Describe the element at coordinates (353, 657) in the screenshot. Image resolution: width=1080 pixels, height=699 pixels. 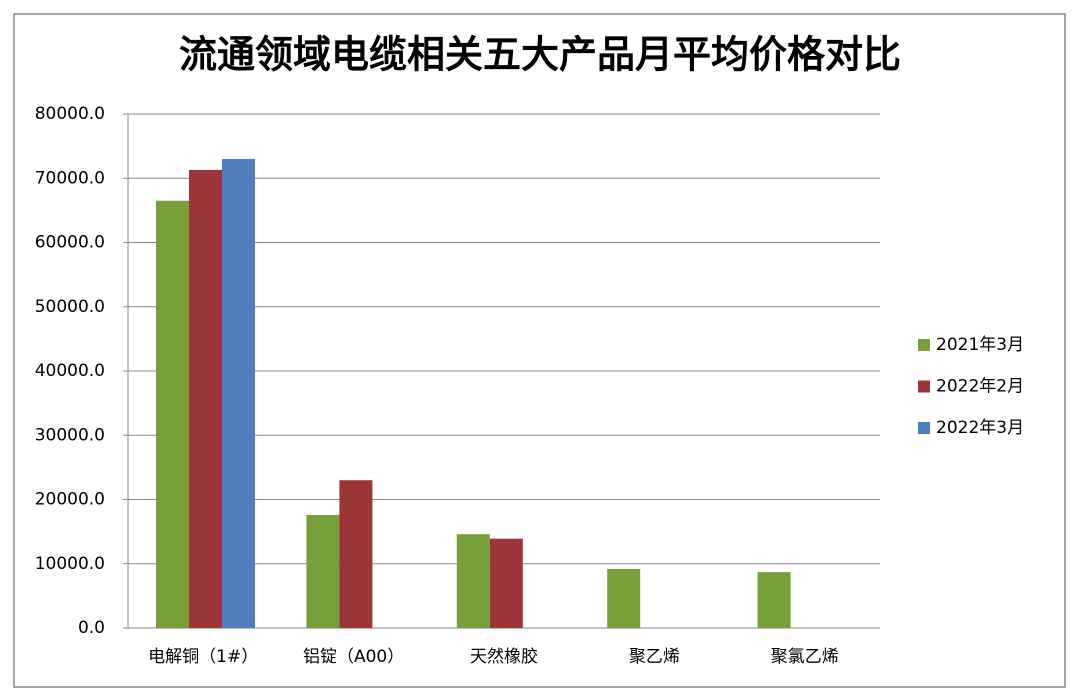
I see `x-tick-label: 铝锭（A00）` at that location.